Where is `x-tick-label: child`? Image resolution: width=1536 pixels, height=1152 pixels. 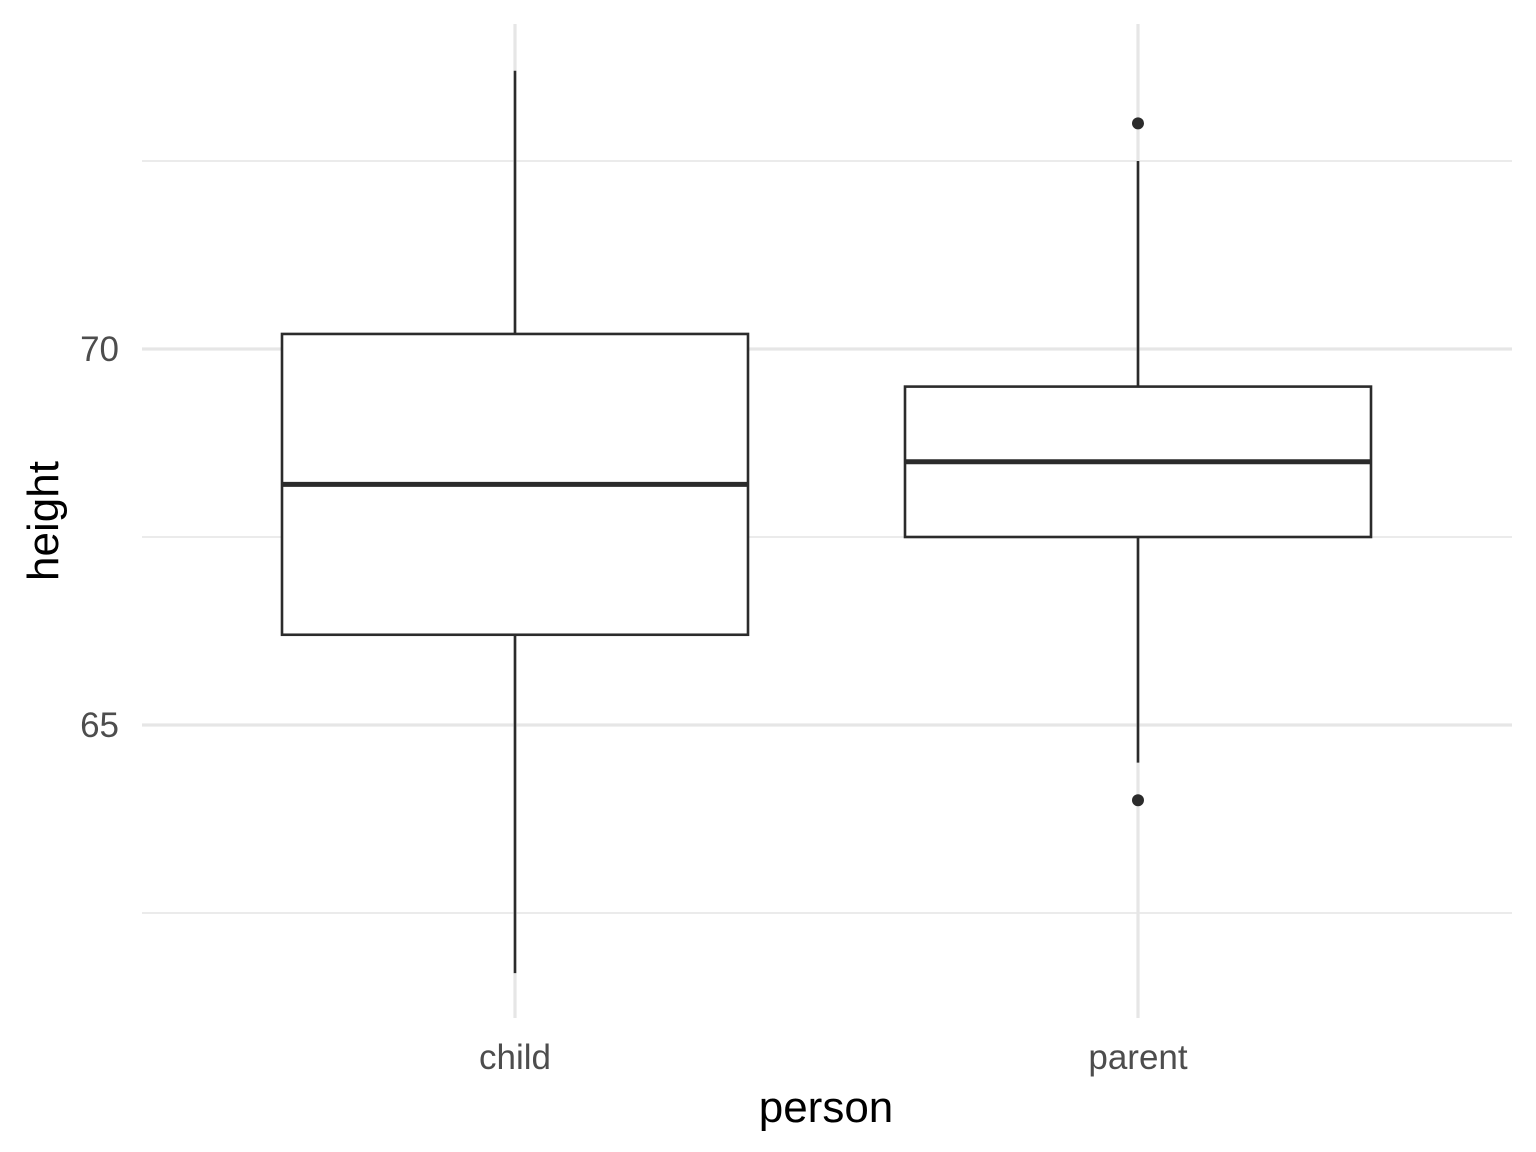
x-tick-label: child is located at coordinates (515, 1057).